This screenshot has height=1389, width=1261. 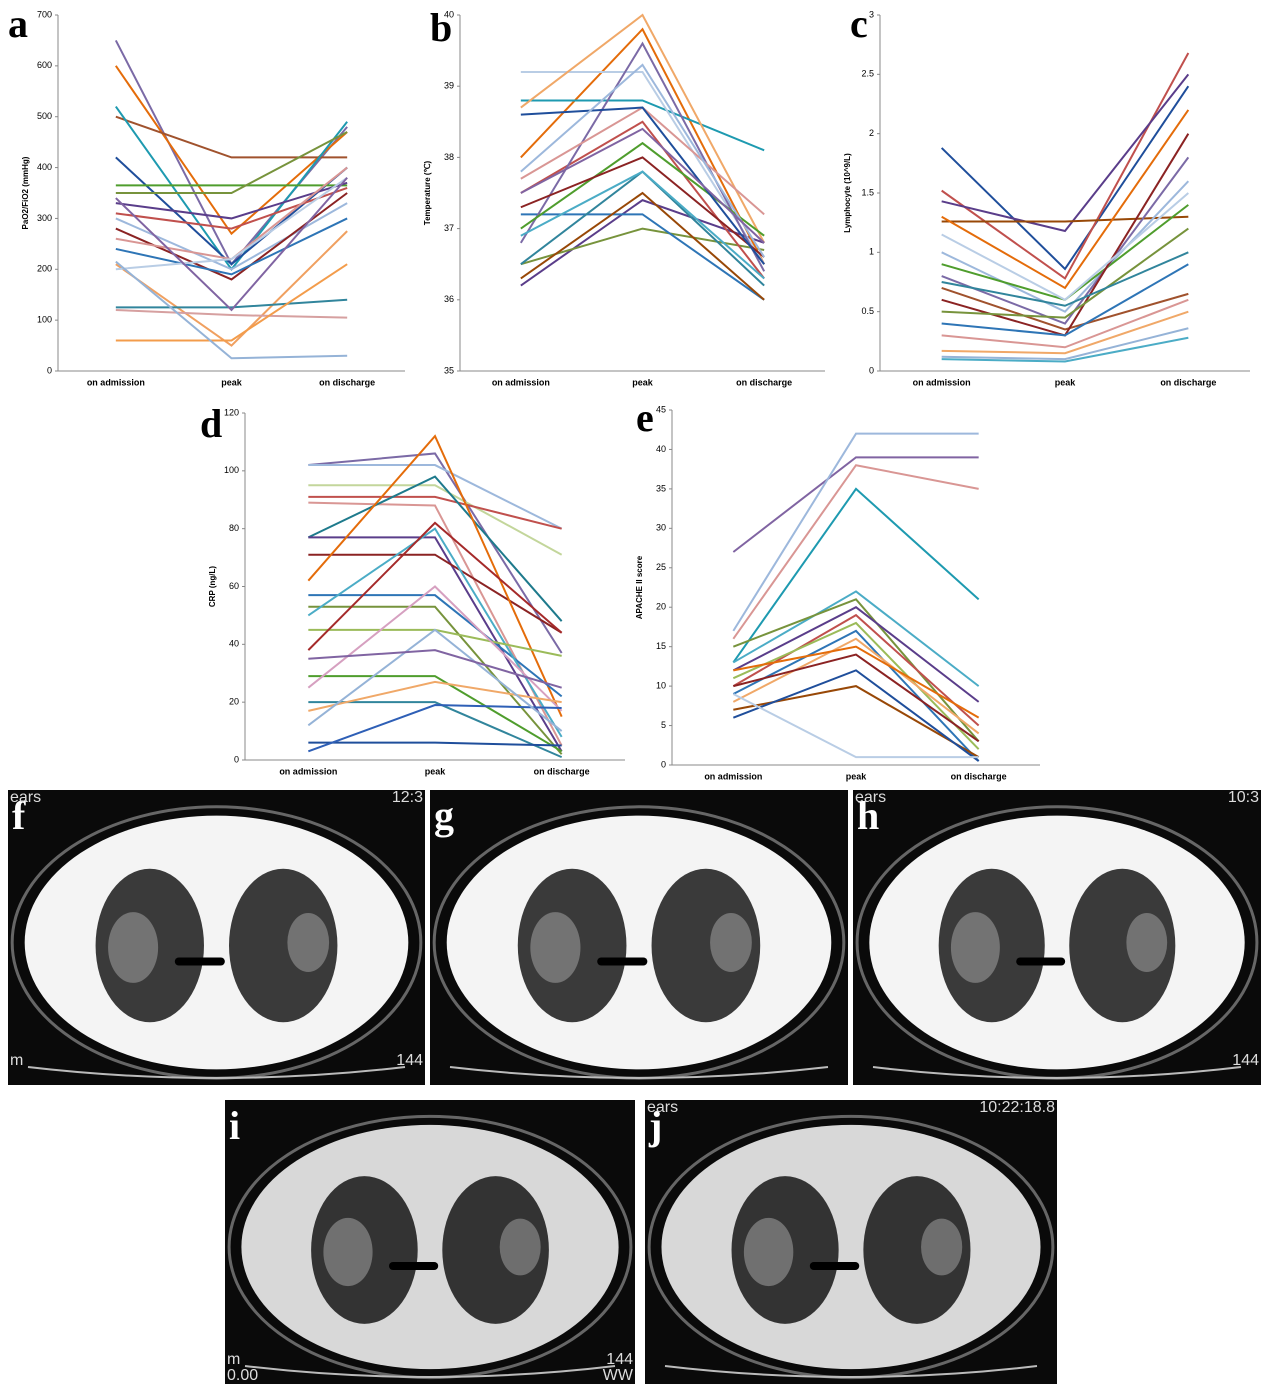 I want to click on x-tick-label: on discharge, so click(x=979, y=776).